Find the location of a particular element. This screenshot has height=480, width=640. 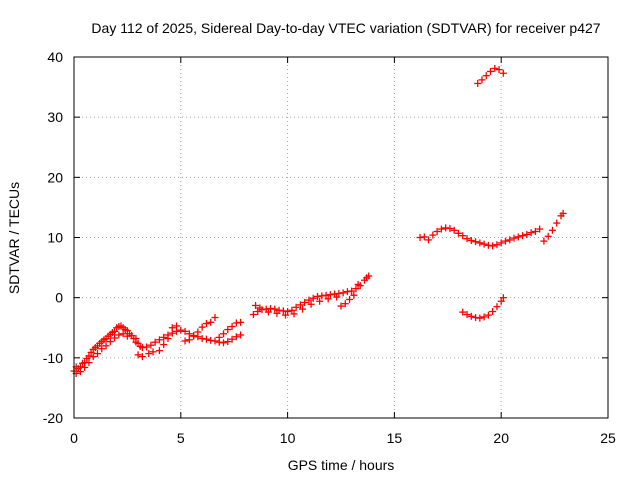

y-tick-label: 30 is located at coordinates (55, 117).